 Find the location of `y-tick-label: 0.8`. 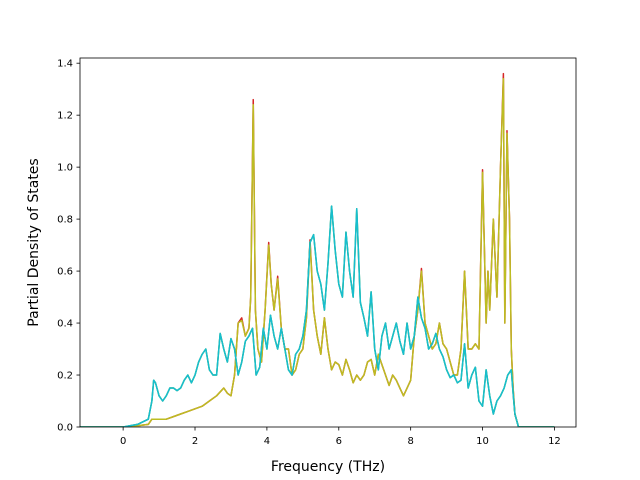

y-tick-label: 0.8 is located at coordinates (65, 220).